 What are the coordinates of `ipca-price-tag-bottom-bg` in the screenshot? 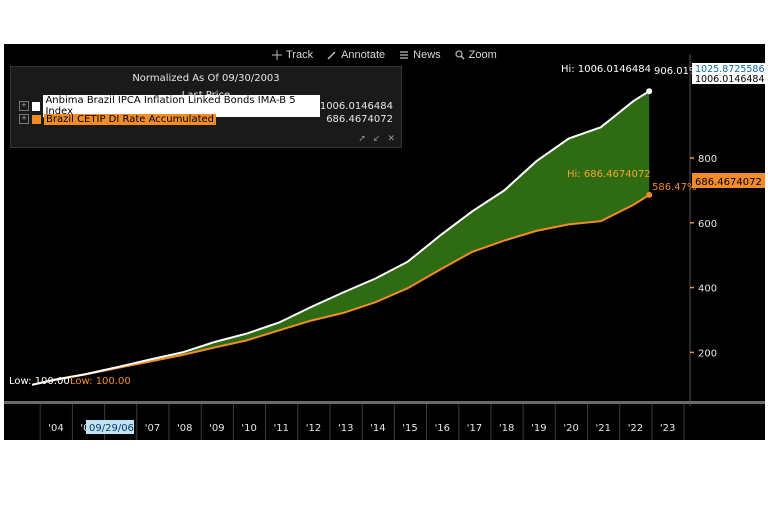 It's located at (728, 79).